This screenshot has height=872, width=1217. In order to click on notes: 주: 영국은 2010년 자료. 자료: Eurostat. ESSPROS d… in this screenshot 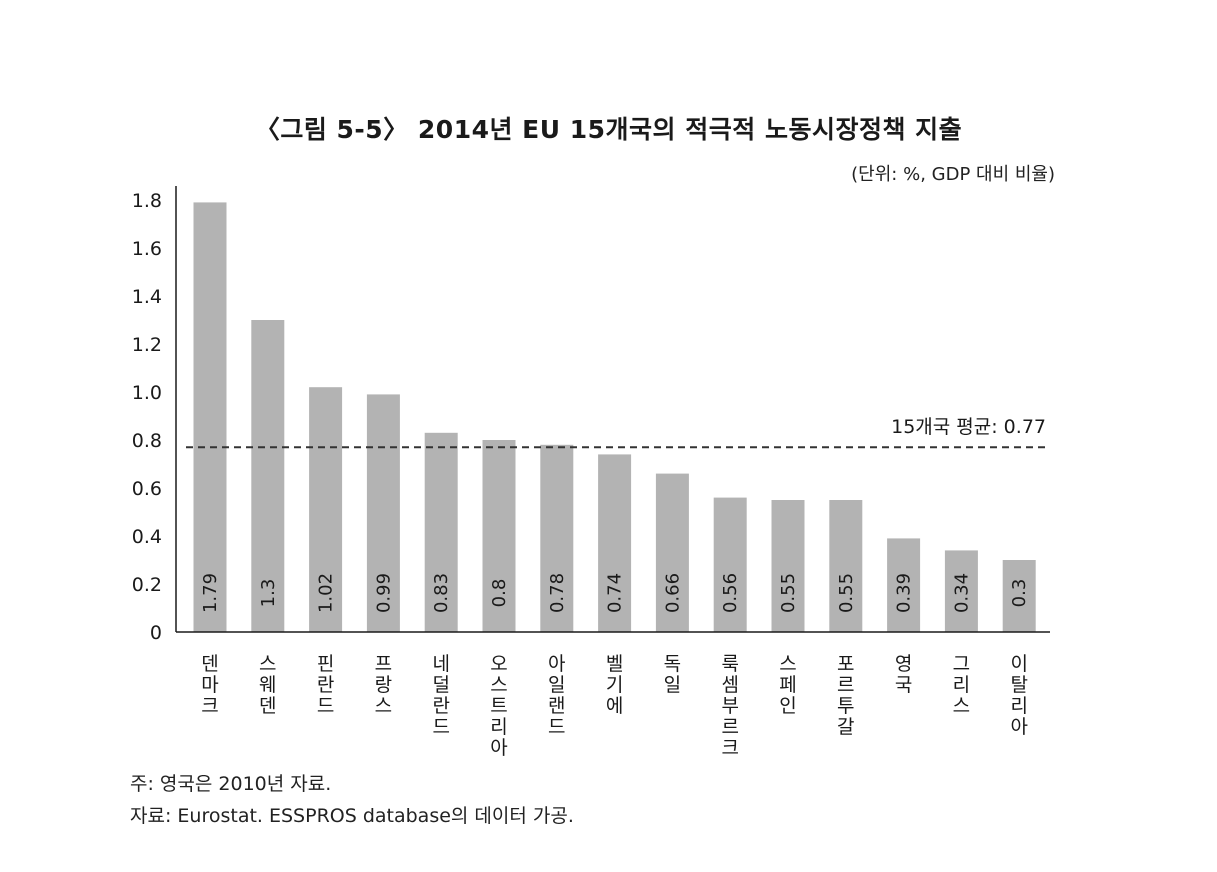, I will do `click(352, 800)`.